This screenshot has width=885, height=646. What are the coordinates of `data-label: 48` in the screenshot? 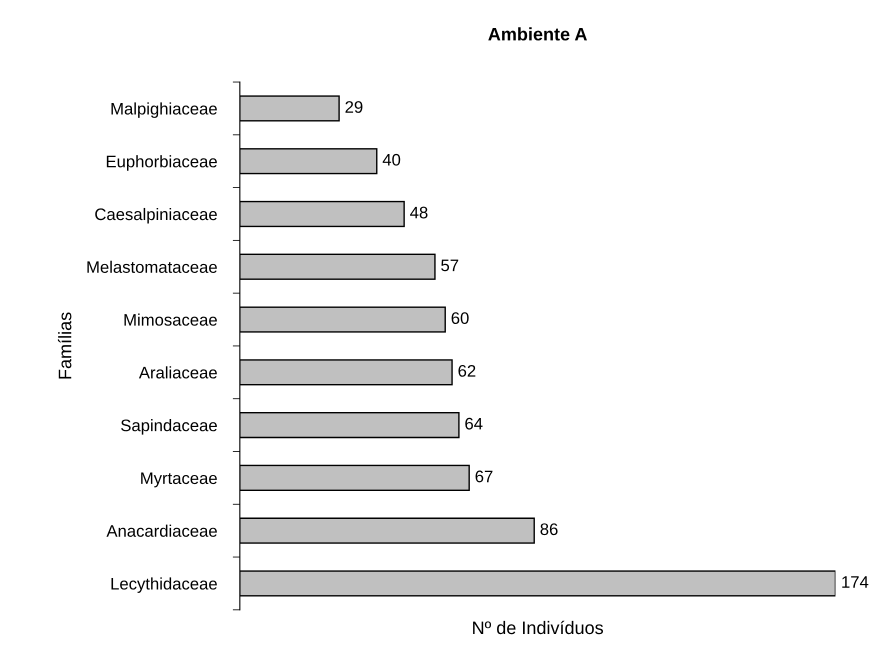 It's located at (419, 212).